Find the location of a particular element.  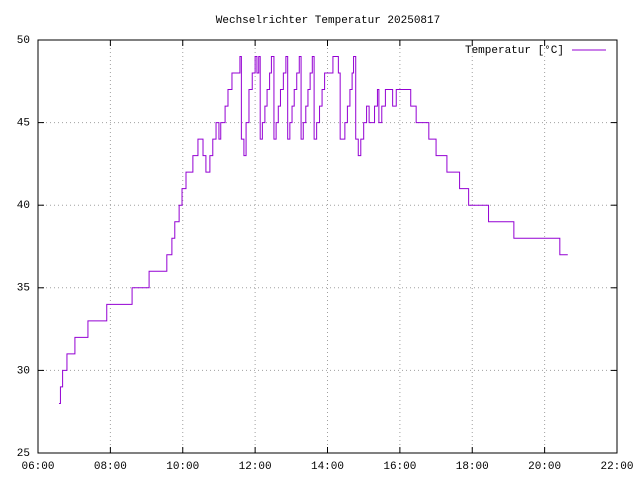

y-tick-label: 30 is located at coordinates (23, 371).